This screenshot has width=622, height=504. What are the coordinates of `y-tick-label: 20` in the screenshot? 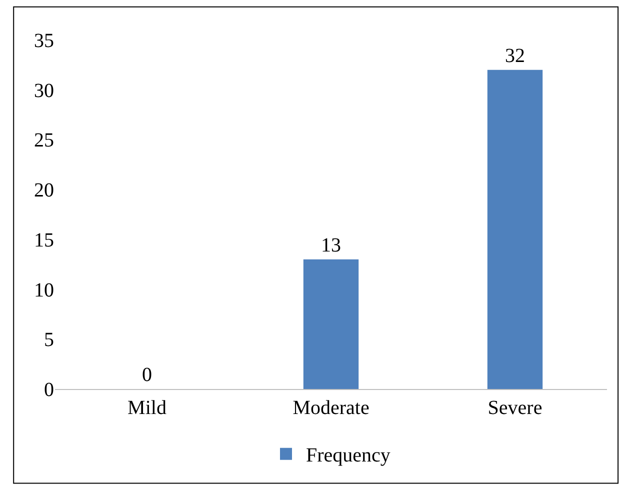 It's located at (44, 191).